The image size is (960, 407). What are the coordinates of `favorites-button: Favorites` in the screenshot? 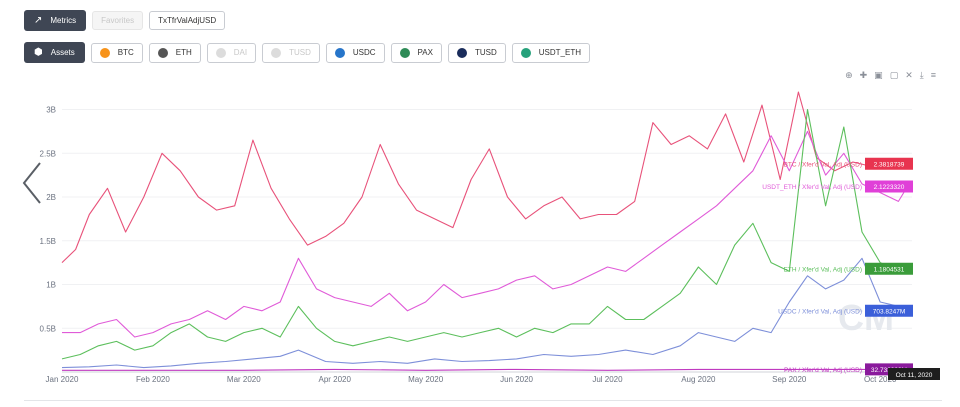 It's located at (118, 20).